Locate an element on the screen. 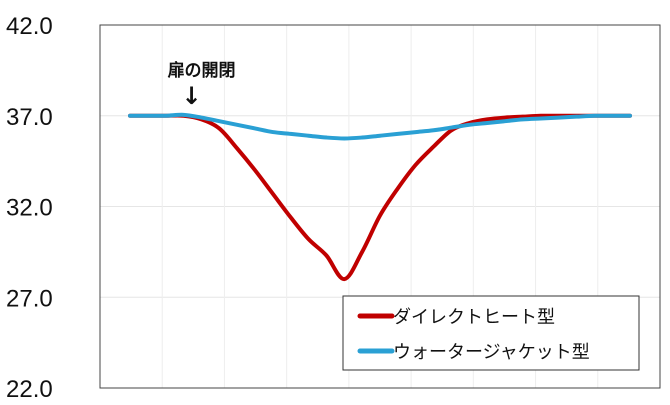  y-axis-ticks: 42.0 37.0 32.0 27.0 22.0 is located at coordinates (29, 208).